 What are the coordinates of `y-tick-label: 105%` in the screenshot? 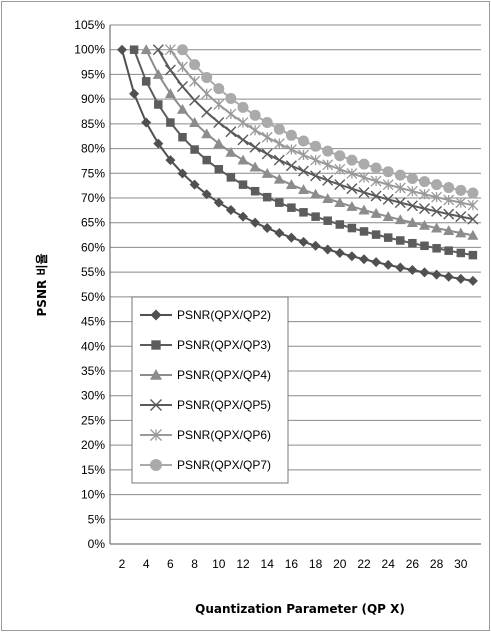 It's located at (89, 25).